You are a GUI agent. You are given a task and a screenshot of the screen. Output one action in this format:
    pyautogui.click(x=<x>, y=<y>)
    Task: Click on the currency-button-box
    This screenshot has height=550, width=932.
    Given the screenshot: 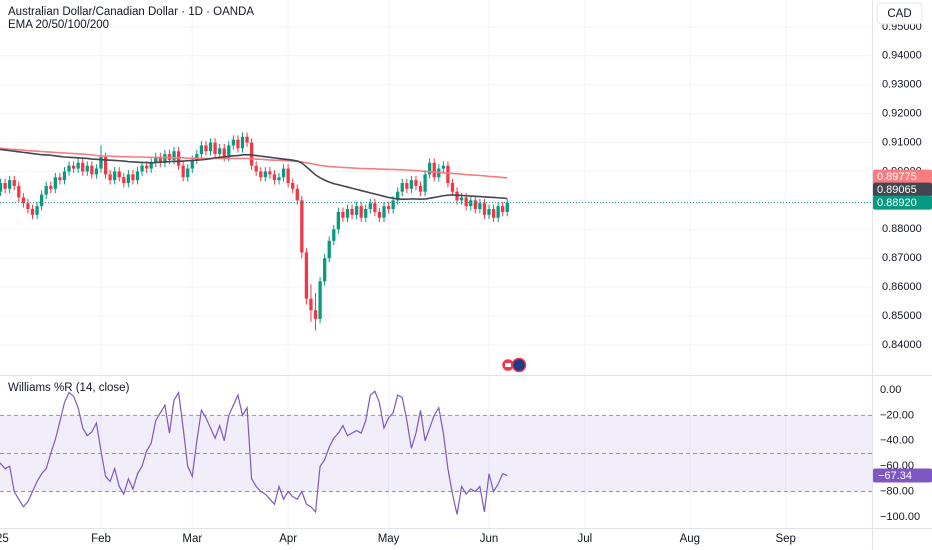 What is the action you would take?
    pyautogui.click(x=899, y=13)
    